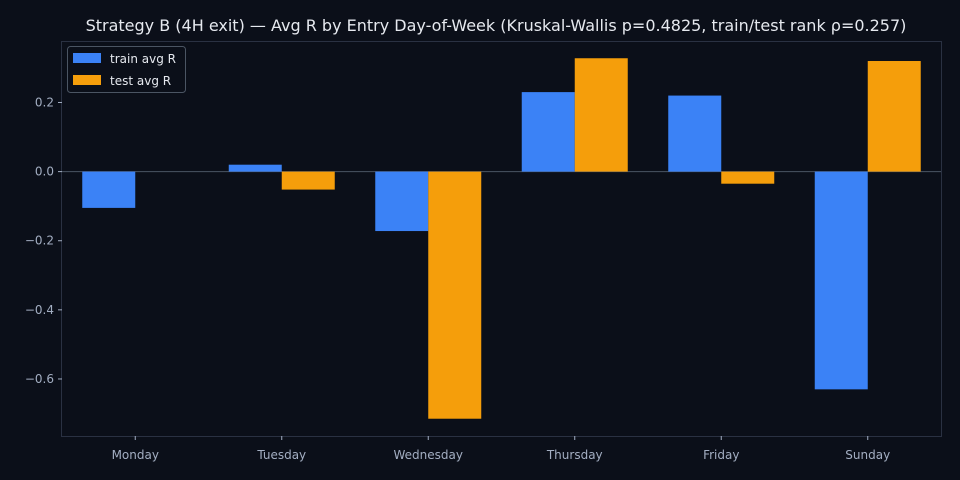  What do you see at coordinates (428, 455) in the screenshot?
I see `x-tick-label-wednesday: Wednesday` at bounding box center [428, 455].